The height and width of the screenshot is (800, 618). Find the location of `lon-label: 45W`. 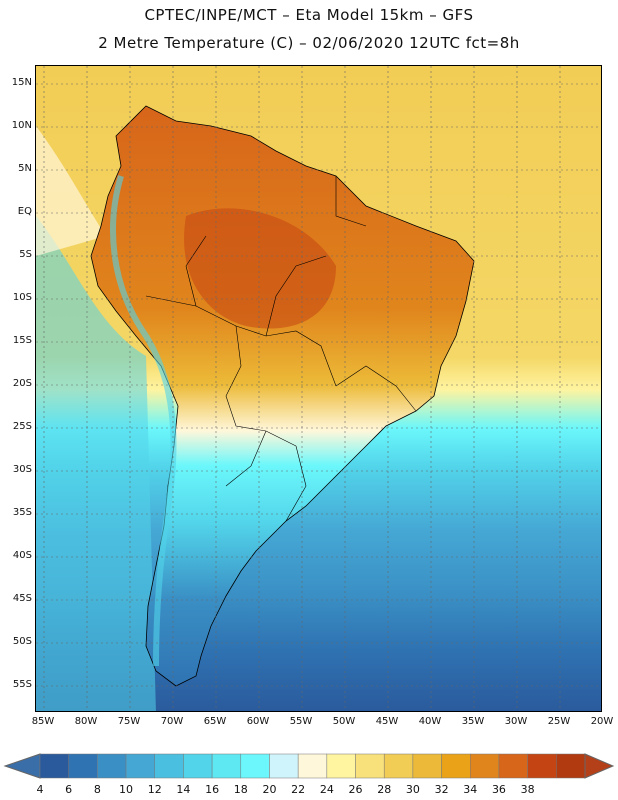

lon-label: 45W is located at coordinates (387, 721).